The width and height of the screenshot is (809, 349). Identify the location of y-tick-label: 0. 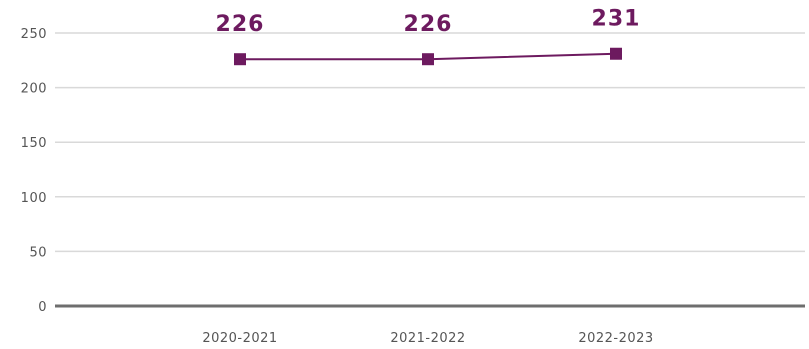
(42, 307).